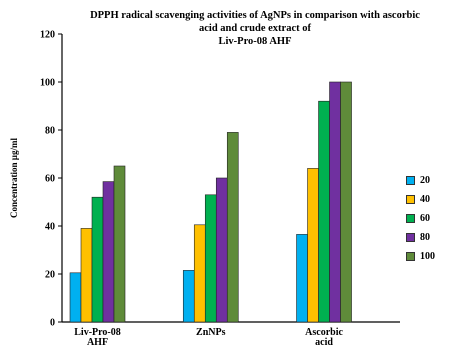 This screenshot has width=458, height=347. Describe the element at coordinates (427, 256) in the screenshot. I see `legend-label: 100` at that location.